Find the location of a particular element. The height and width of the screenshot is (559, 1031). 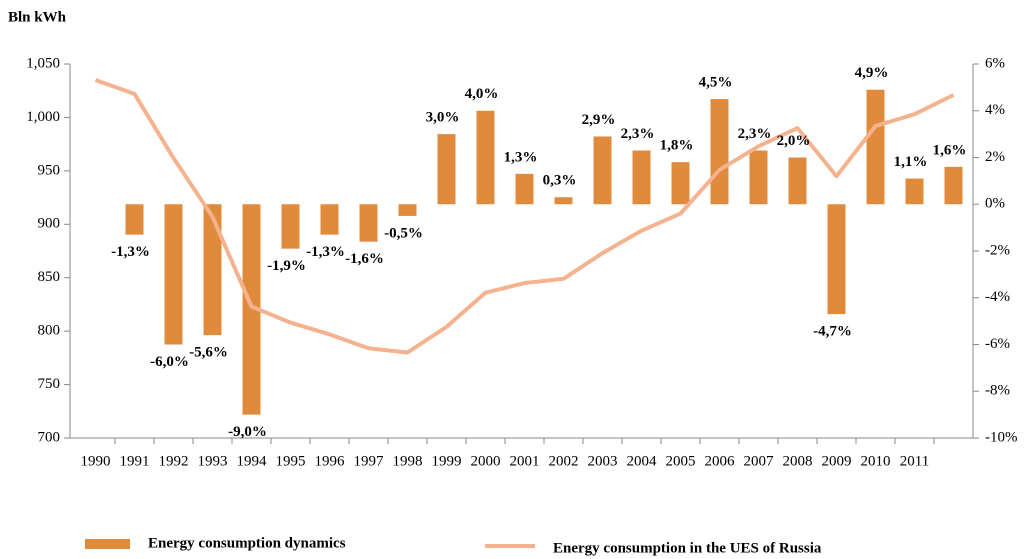

x-tick-label: 2006 is located at coordinates (720, 461).